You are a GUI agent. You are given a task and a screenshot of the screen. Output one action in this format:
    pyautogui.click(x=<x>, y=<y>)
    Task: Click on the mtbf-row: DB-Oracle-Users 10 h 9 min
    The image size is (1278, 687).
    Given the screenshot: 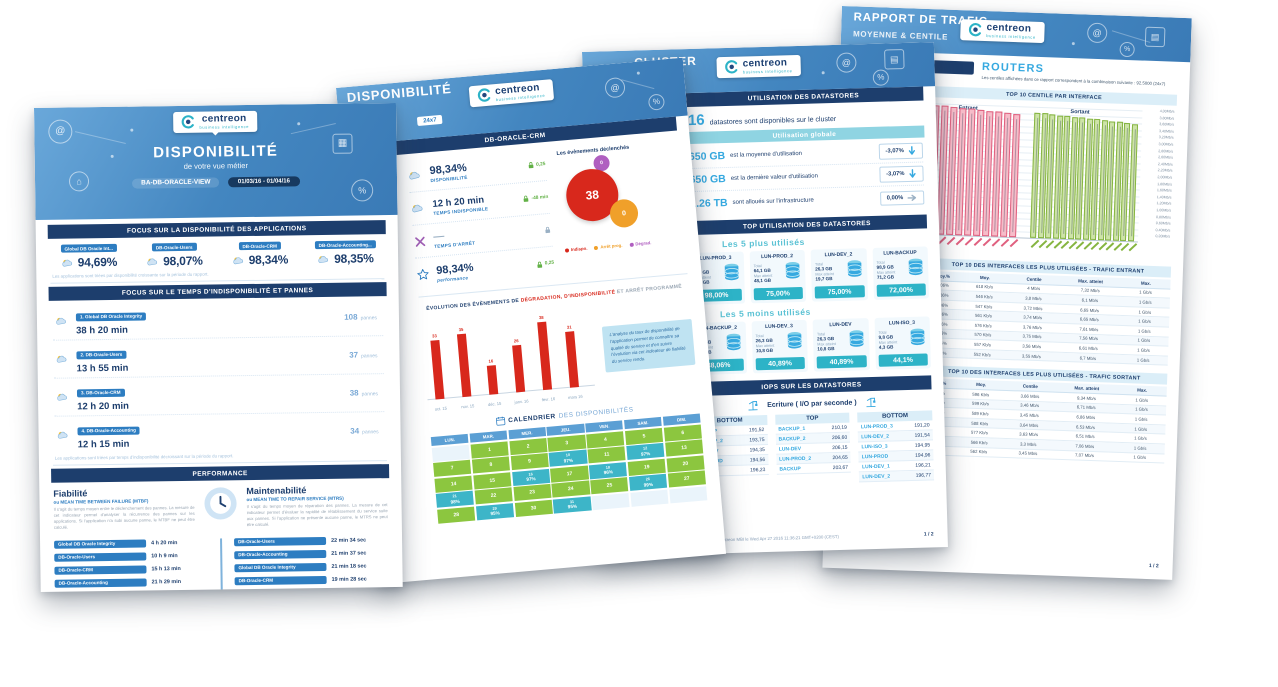 What is the action you would take?
    pyautogui.click(x=131, y=556)
    